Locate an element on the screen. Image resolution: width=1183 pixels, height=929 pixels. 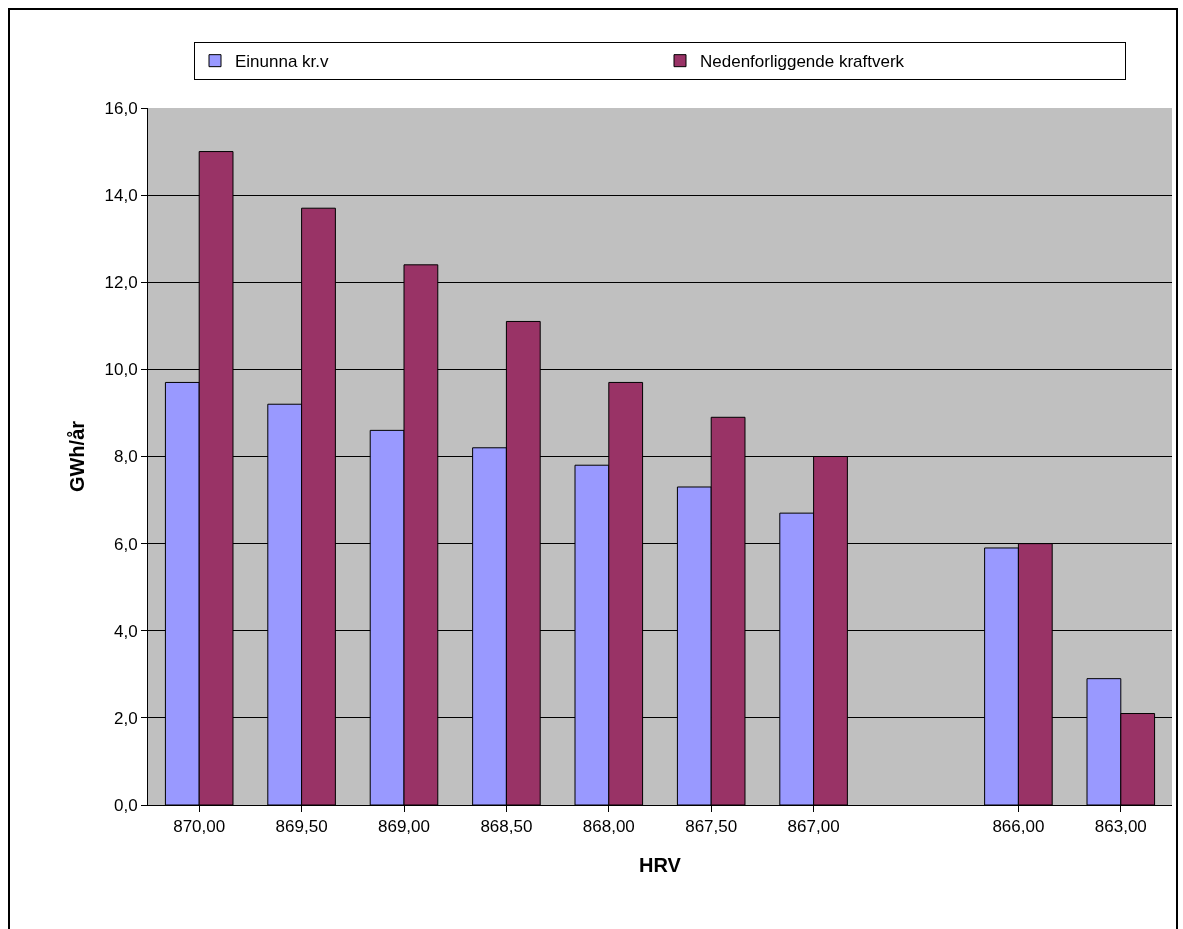
y-tick-label: 10,0 is located at coordinates (121, 370).